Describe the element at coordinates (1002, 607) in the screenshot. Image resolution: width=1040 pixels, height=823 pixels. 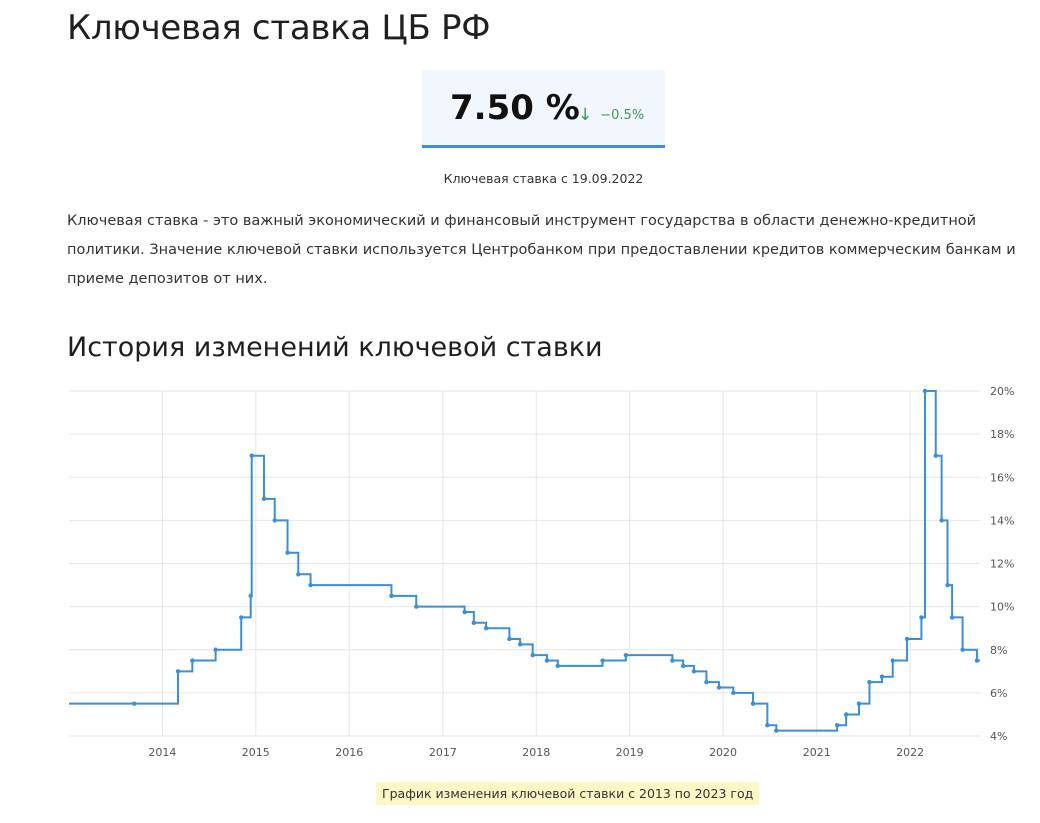
I see `y-tick-label: 10%` at that location.